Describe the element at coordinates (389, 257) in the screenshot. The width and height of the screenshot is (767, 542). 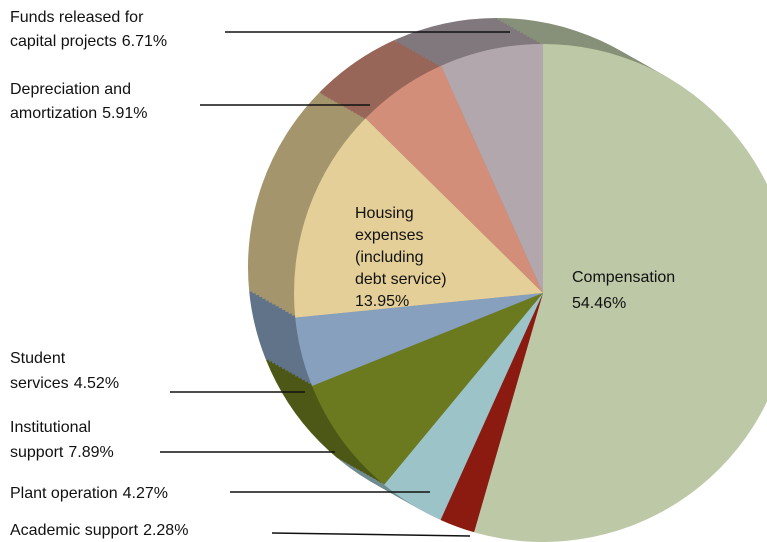
I see `label-line: (including` at that location.